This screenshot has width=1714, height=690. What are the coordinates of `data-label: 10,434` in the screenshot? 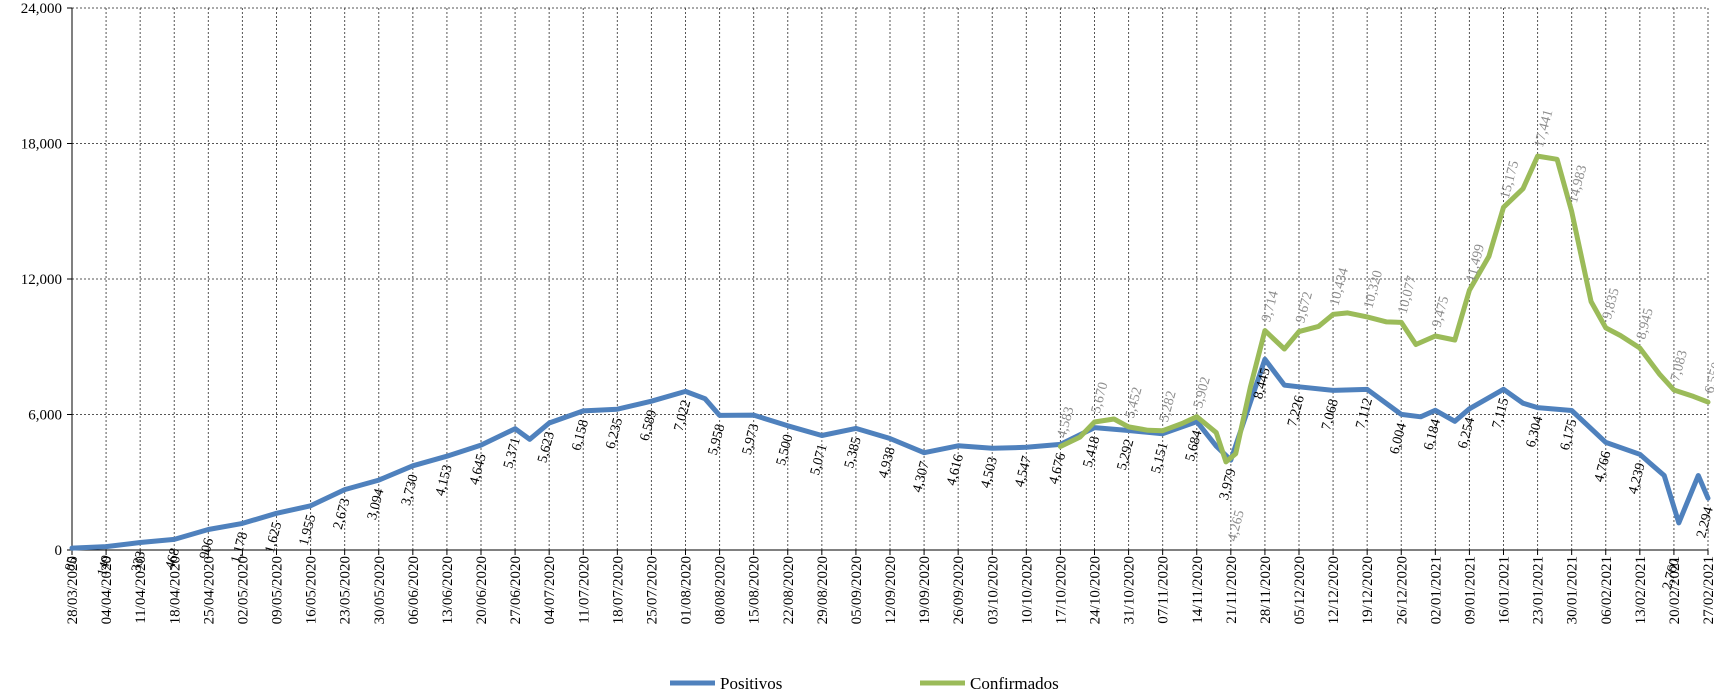 It's located at (1339, 286).